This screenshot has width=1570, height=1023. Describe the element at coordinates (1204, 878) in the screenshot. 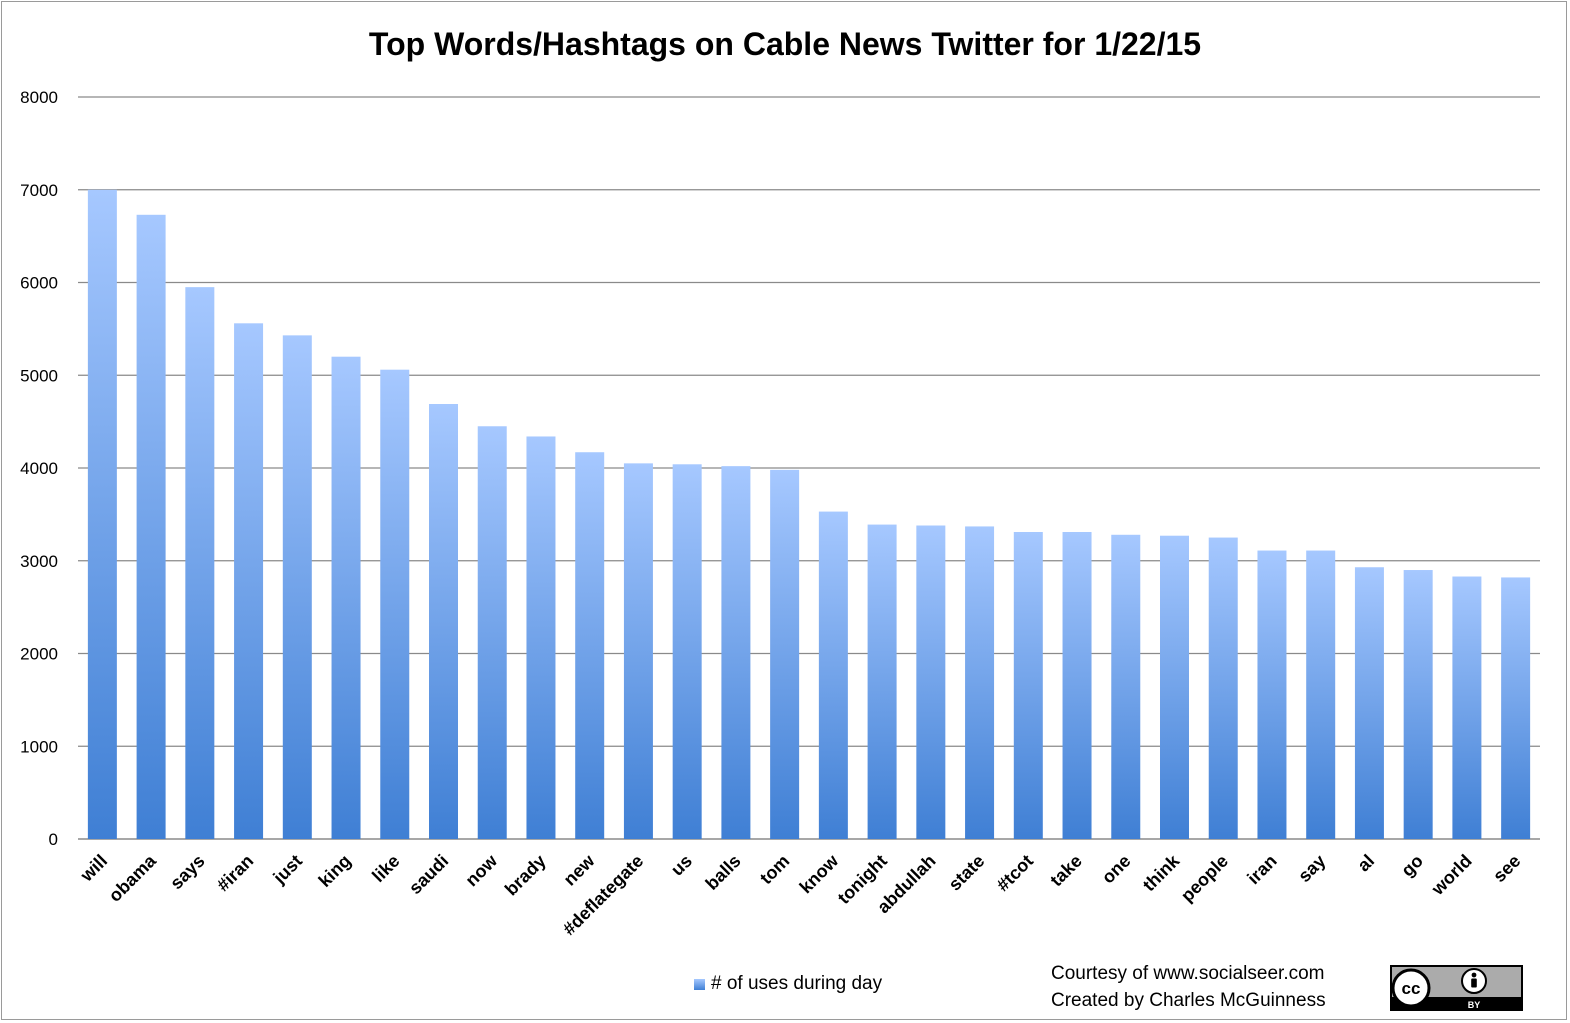

I see `x-tick-label: people` at that location.